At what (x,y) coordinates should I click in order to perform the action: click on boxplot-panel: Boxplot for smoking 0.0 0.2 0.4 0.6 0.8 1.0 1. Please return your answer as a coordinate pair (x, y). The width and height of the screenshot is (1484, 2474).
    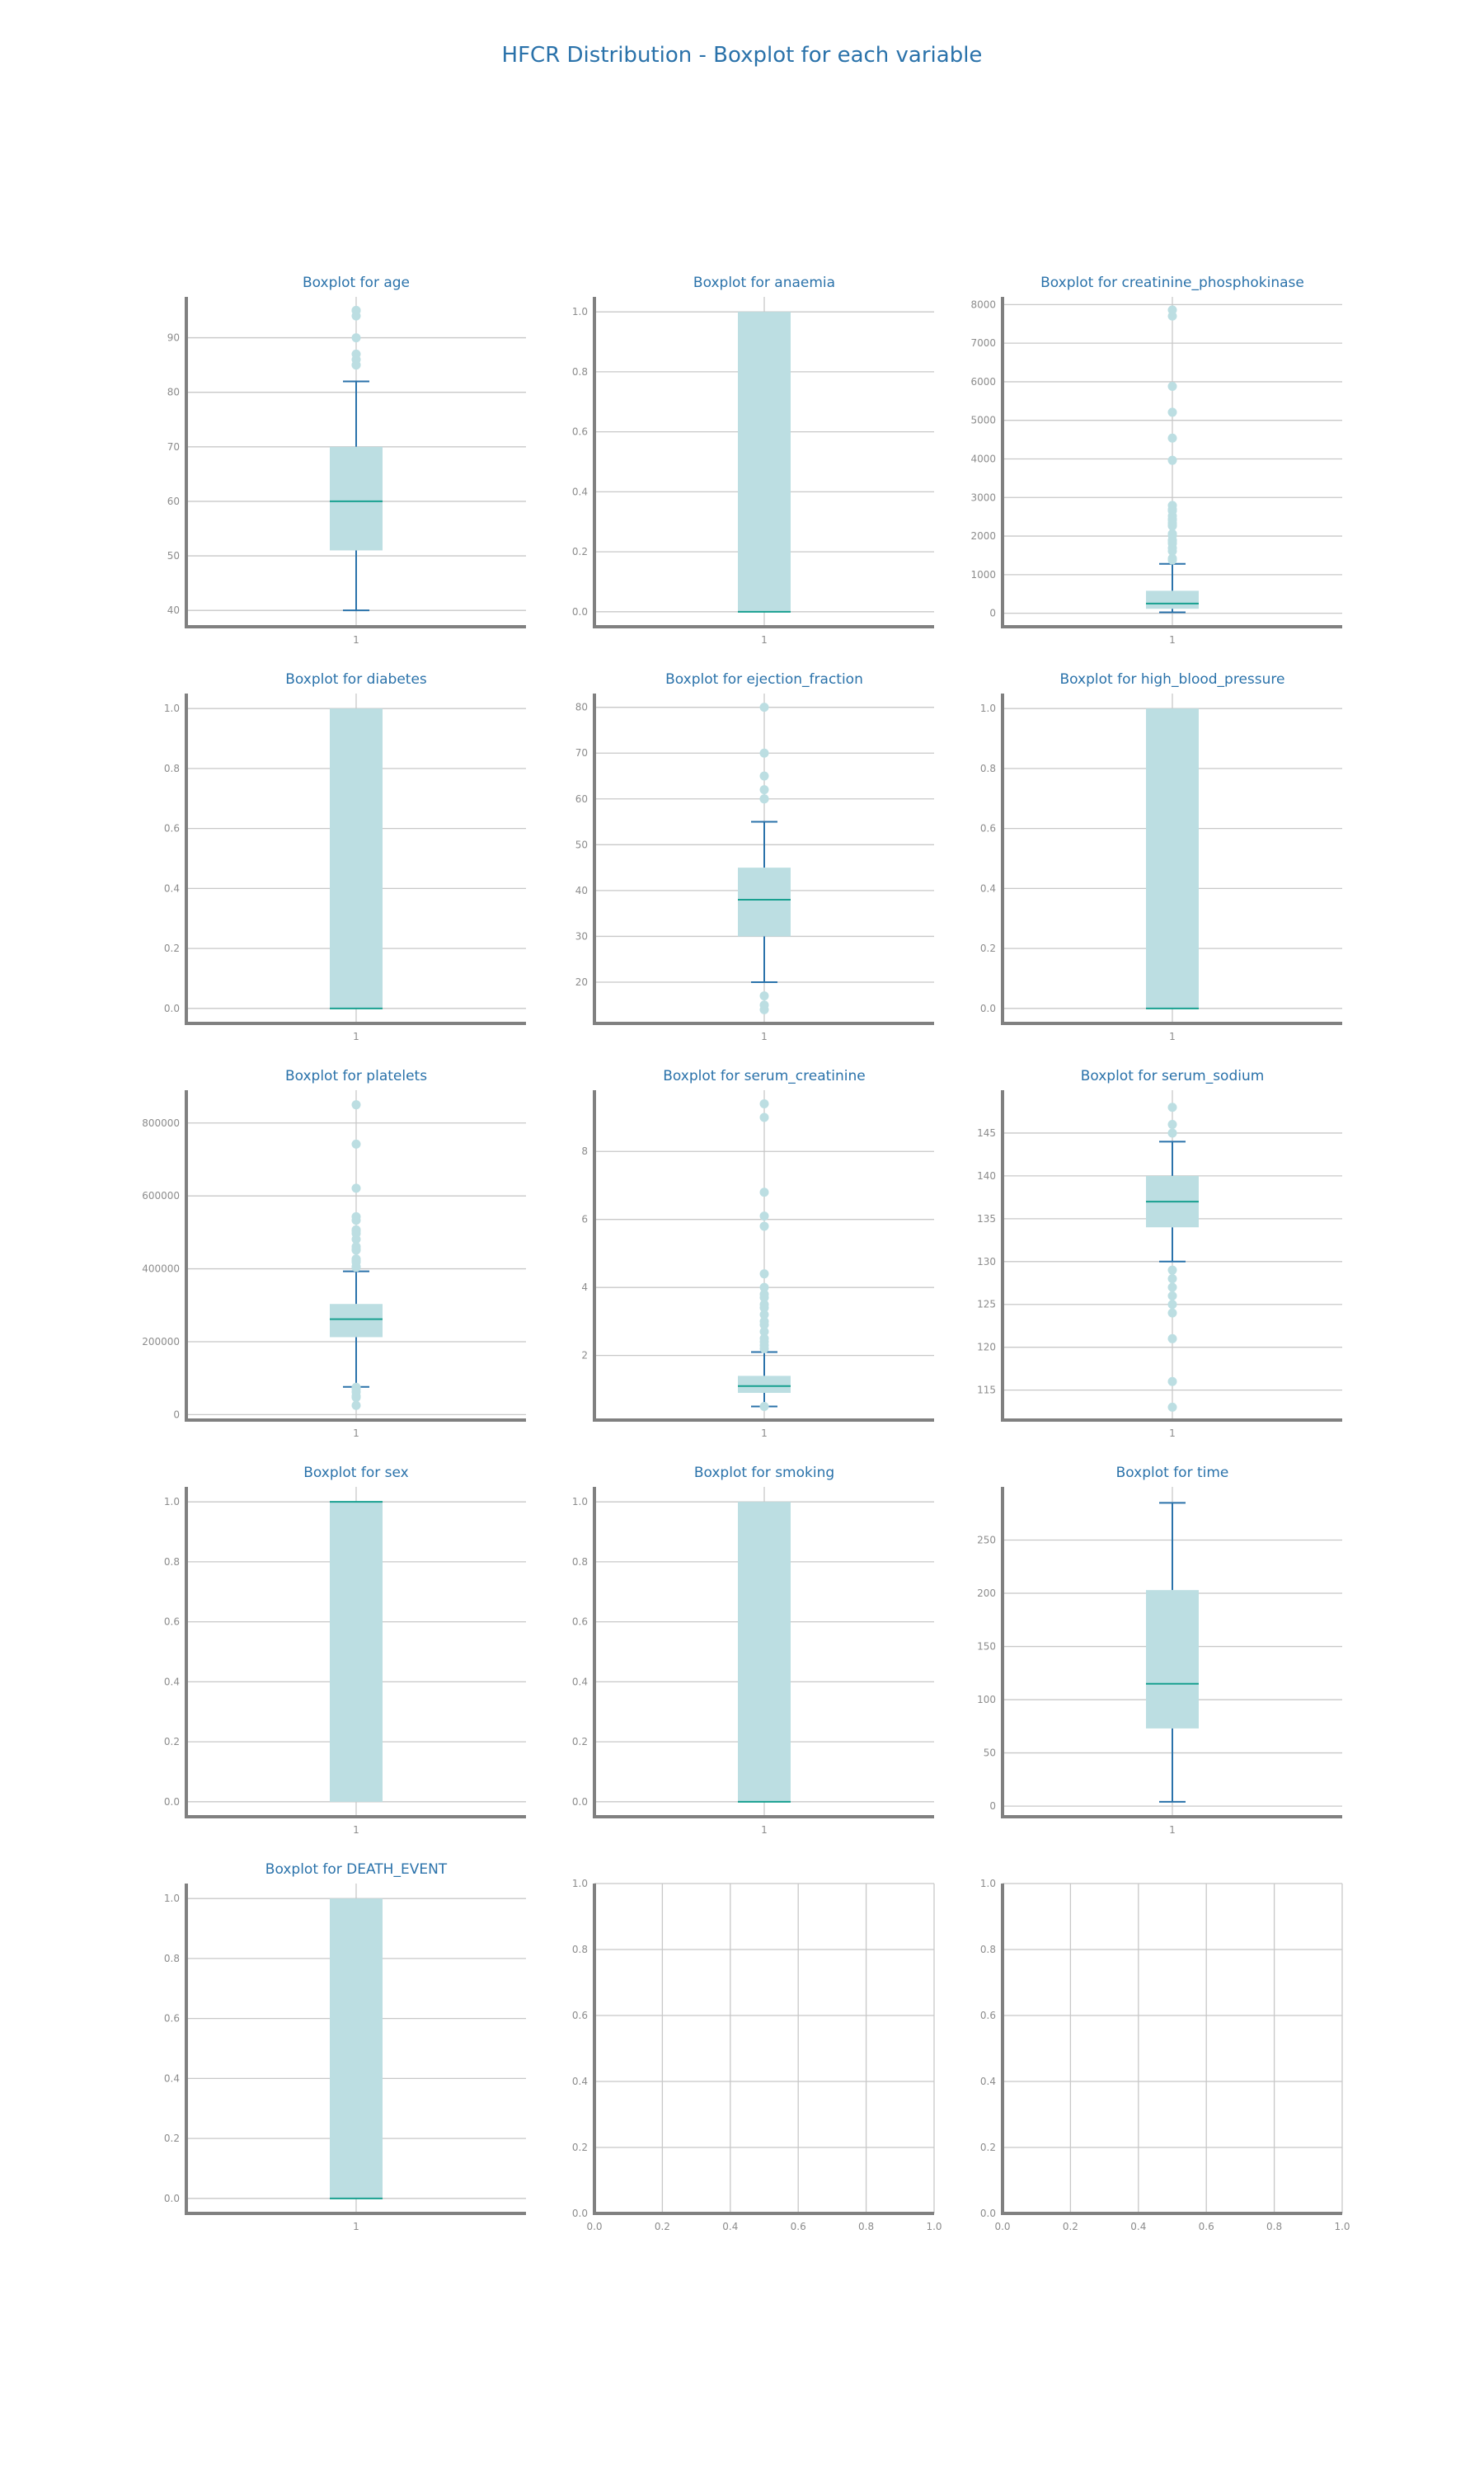
    Looking at the image, I should click on (753, 1650).